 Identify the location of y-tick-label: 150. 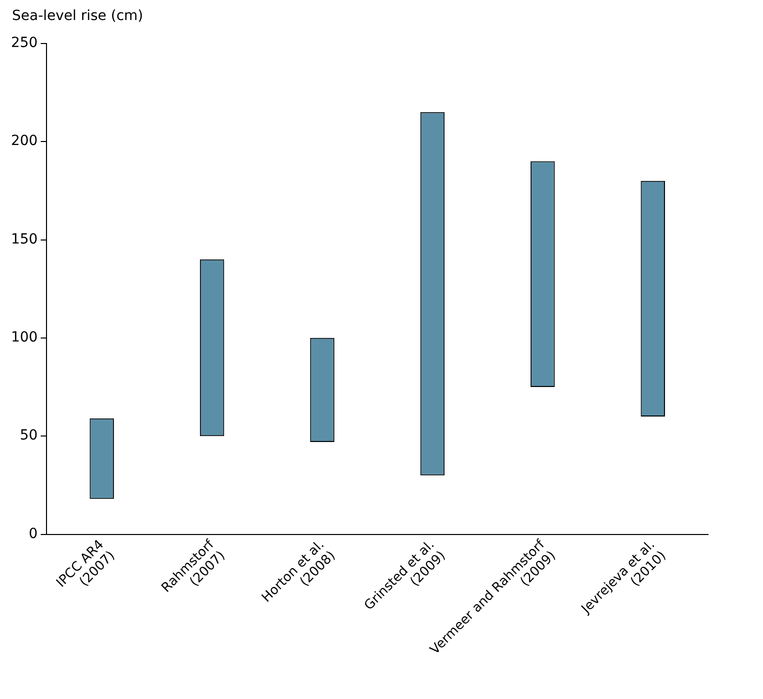
(24, 239).